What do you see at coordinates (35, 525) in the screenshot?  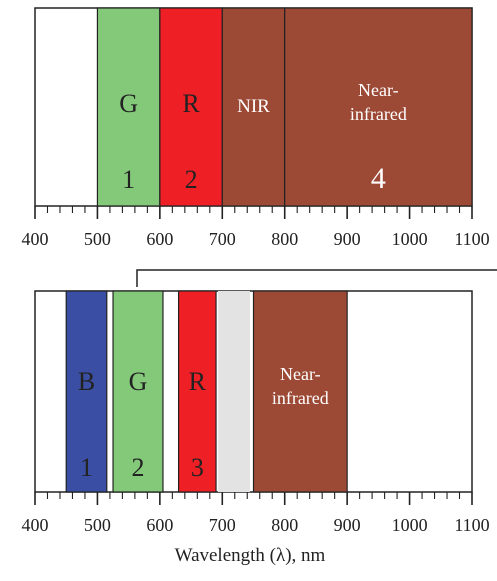 I see `bottom-axis-tick-label: 400` at bounding box center [35, 525].